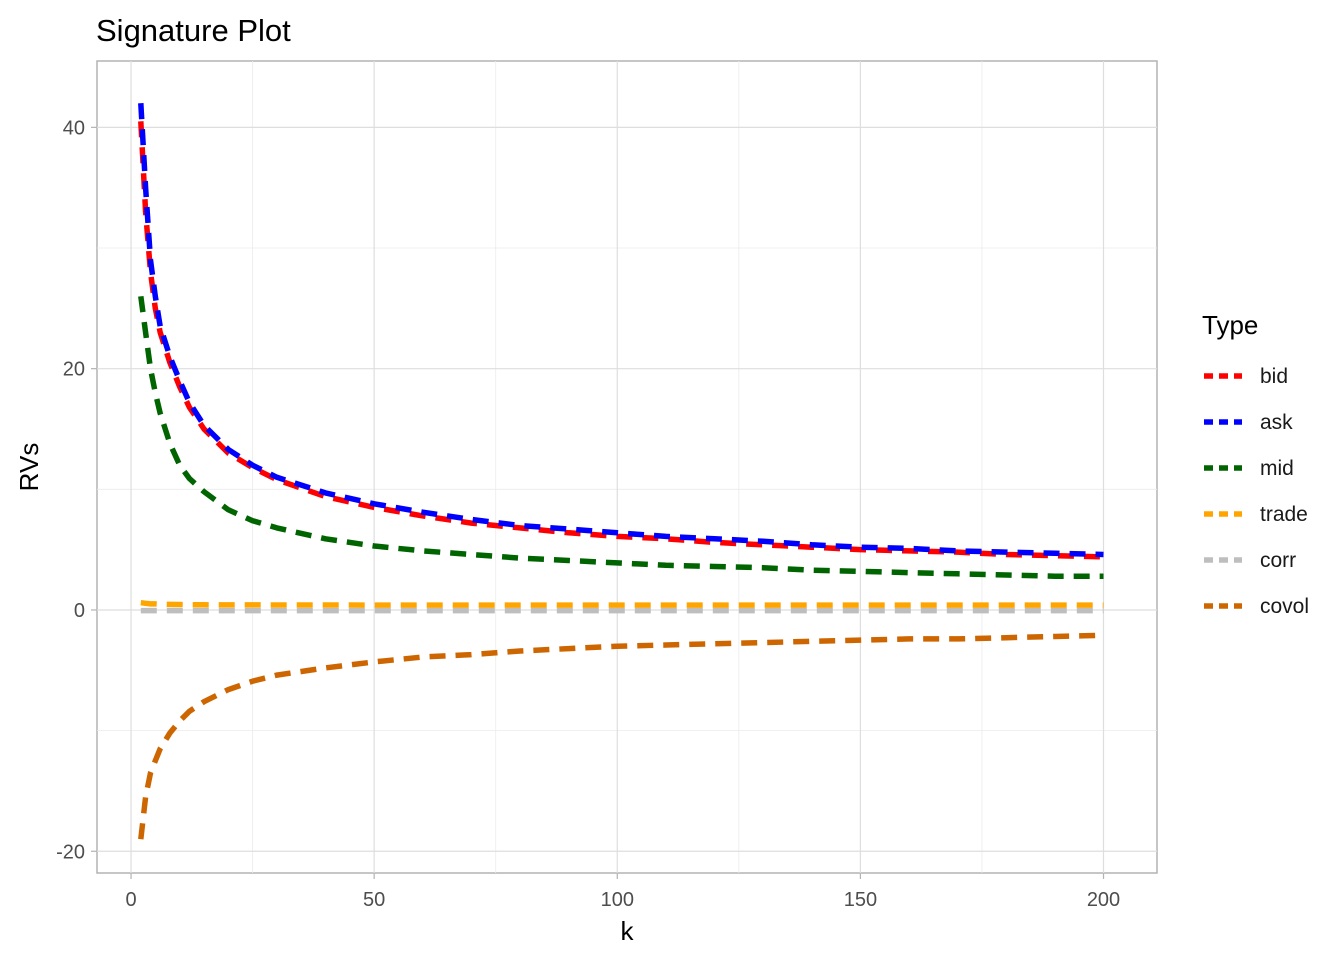  What do you see at coordinates (79, 611) in the screenshot?
I see `y-tick-label: 0` at bounding box center [79, 611].